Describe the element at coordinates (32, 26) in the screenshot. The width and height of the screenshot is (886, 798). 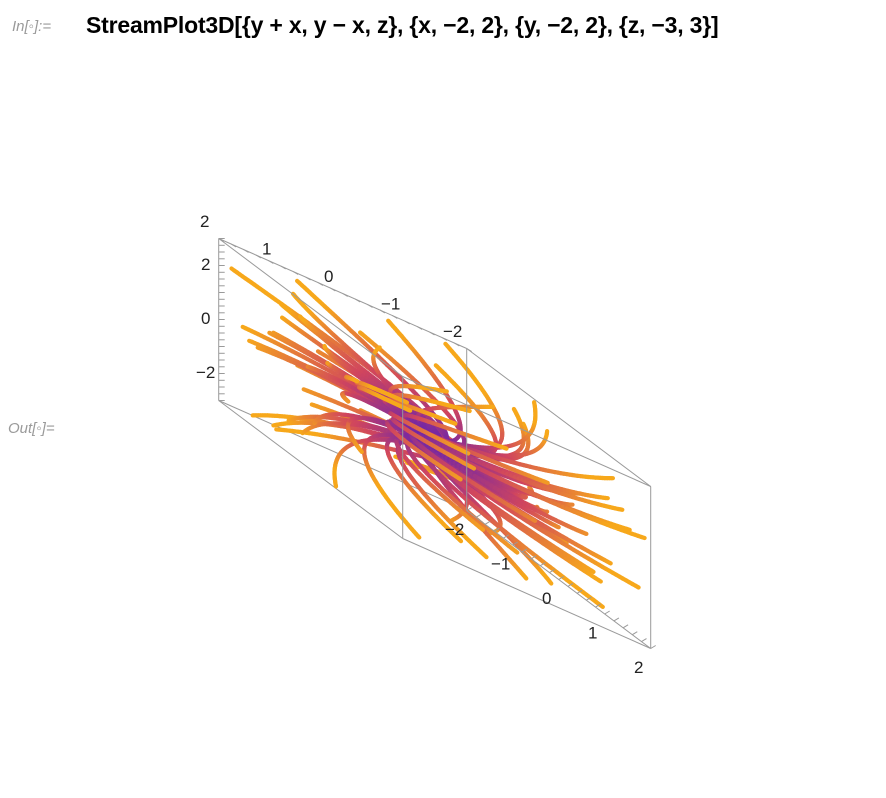
I see `input-cell-label: In[◦]:=` at that location.